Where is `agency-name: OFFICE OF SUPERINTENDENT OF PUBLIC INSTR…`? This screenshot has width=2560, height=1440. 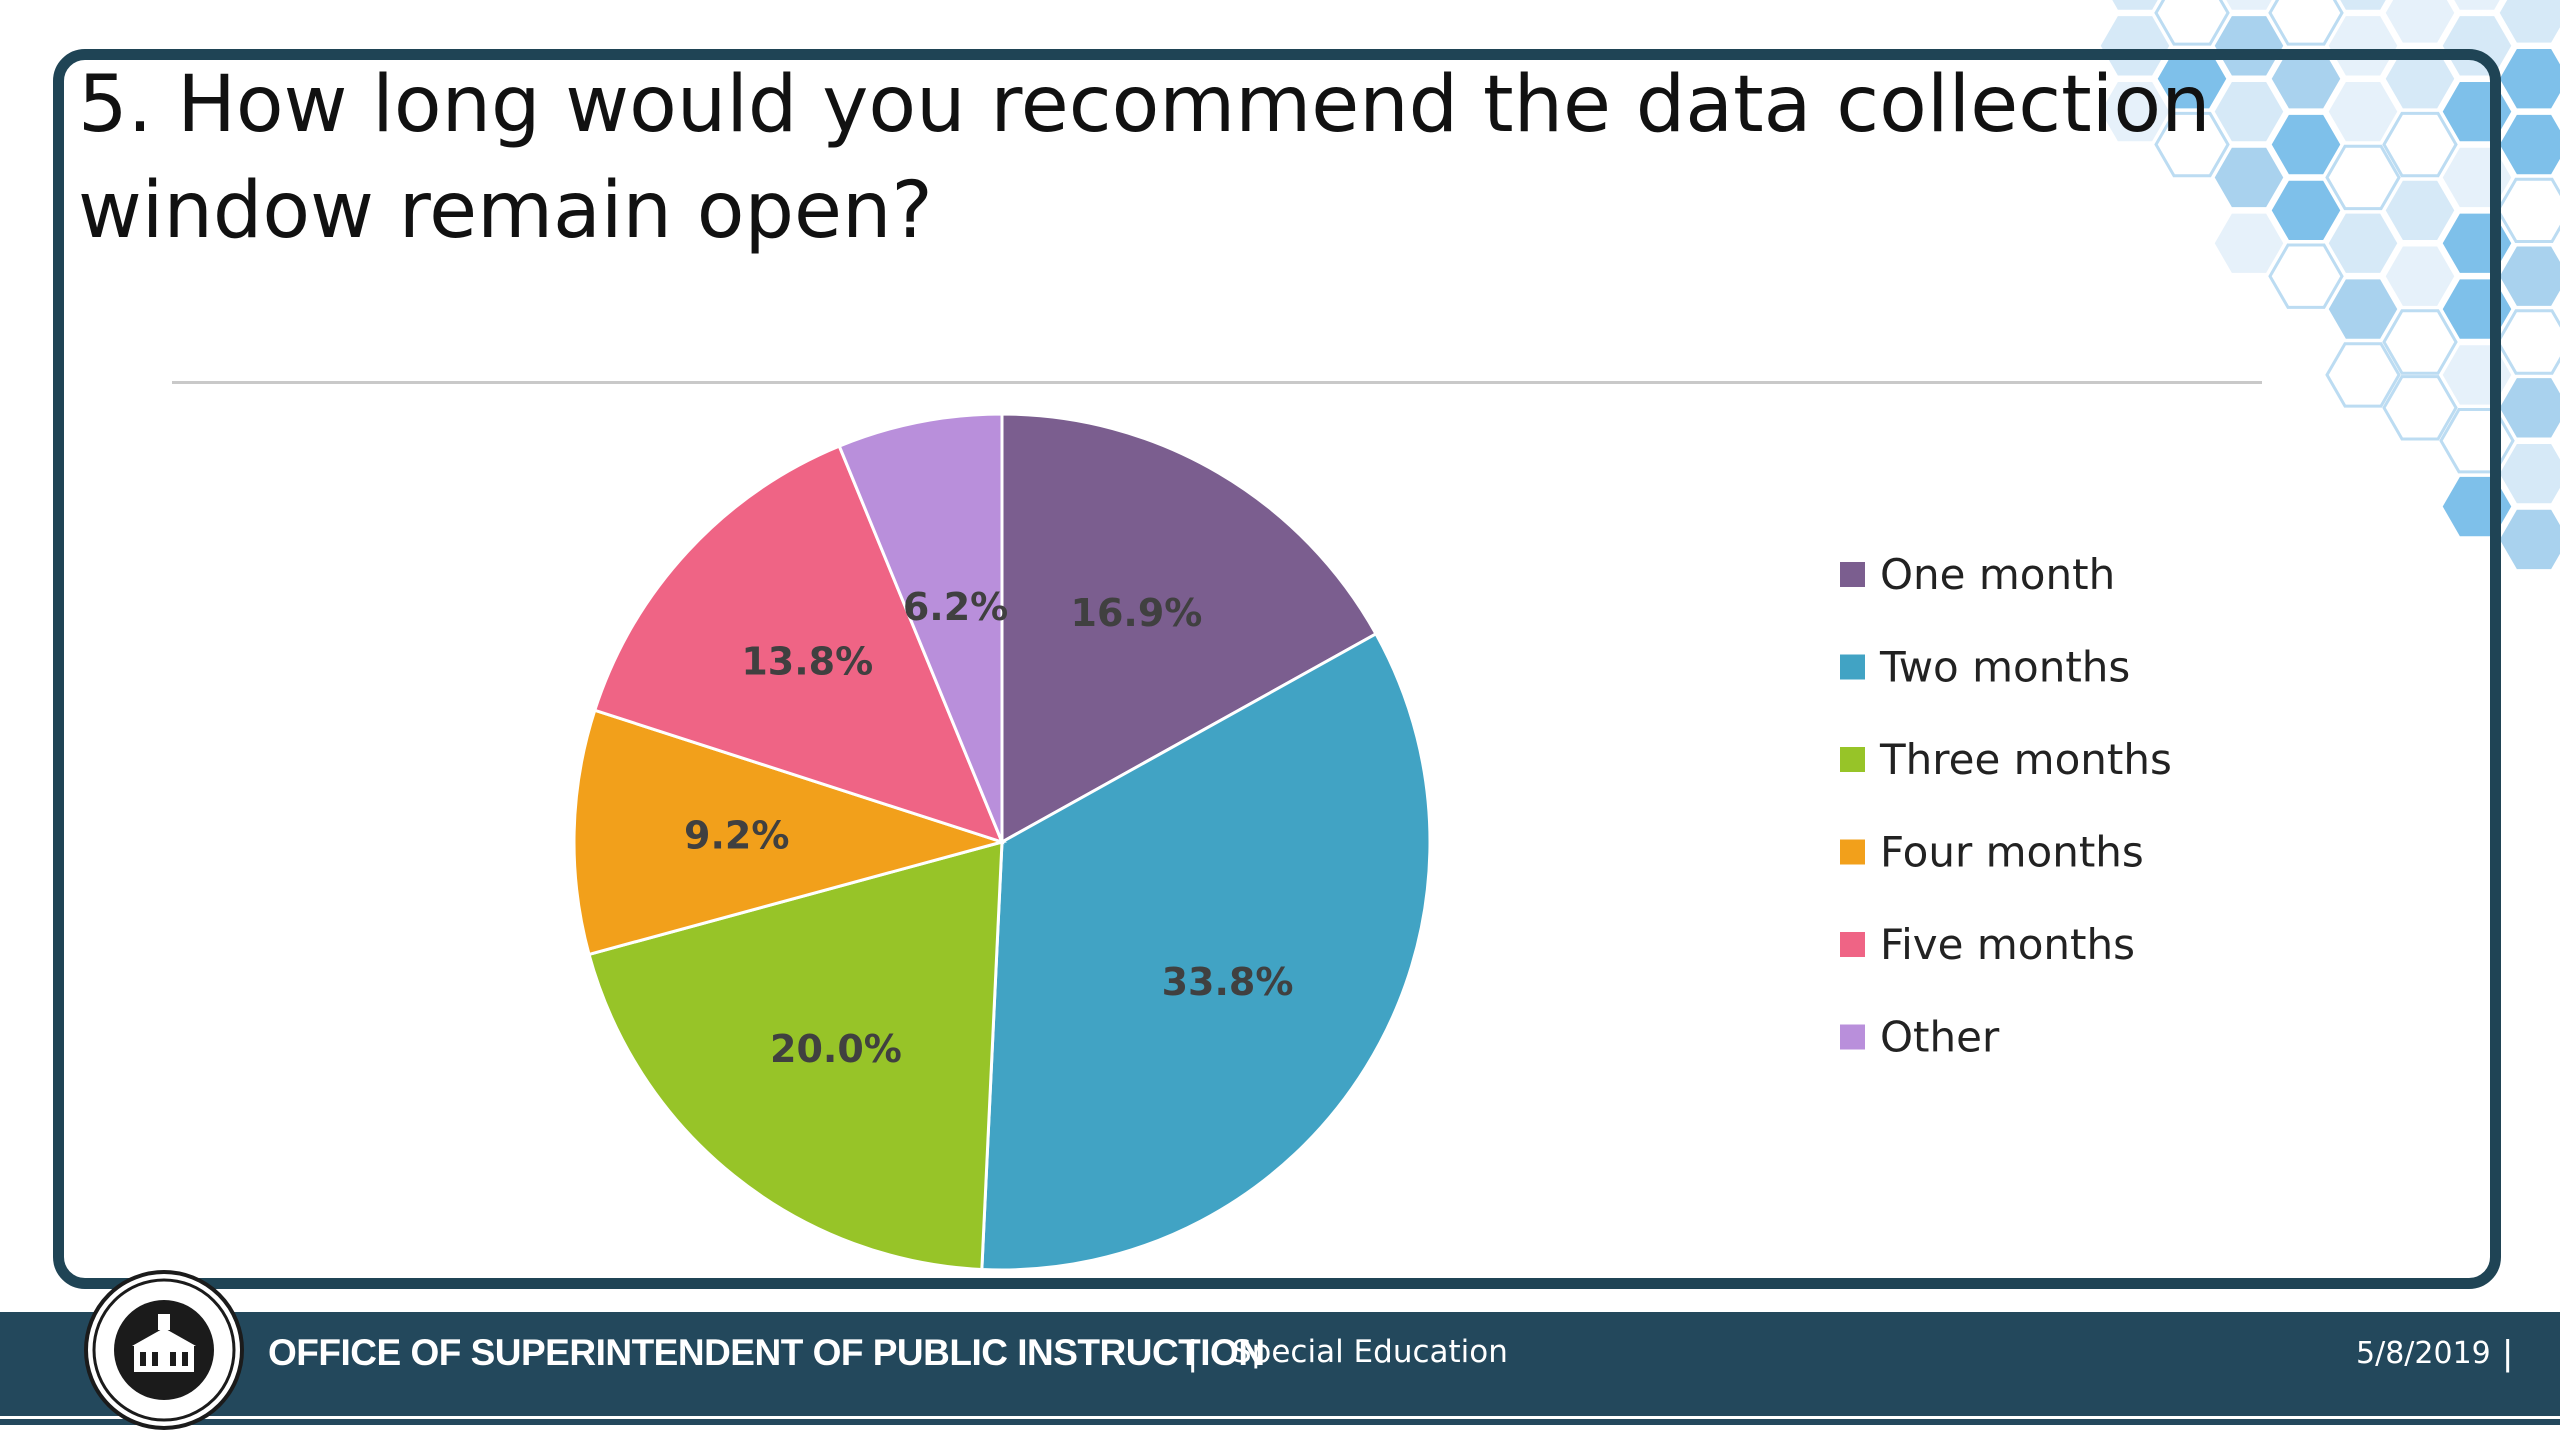 agency-name: OFFICE OF SUPERINTENDENT OF PUBLIC INSTR… is located at coordinates (766, 1352).